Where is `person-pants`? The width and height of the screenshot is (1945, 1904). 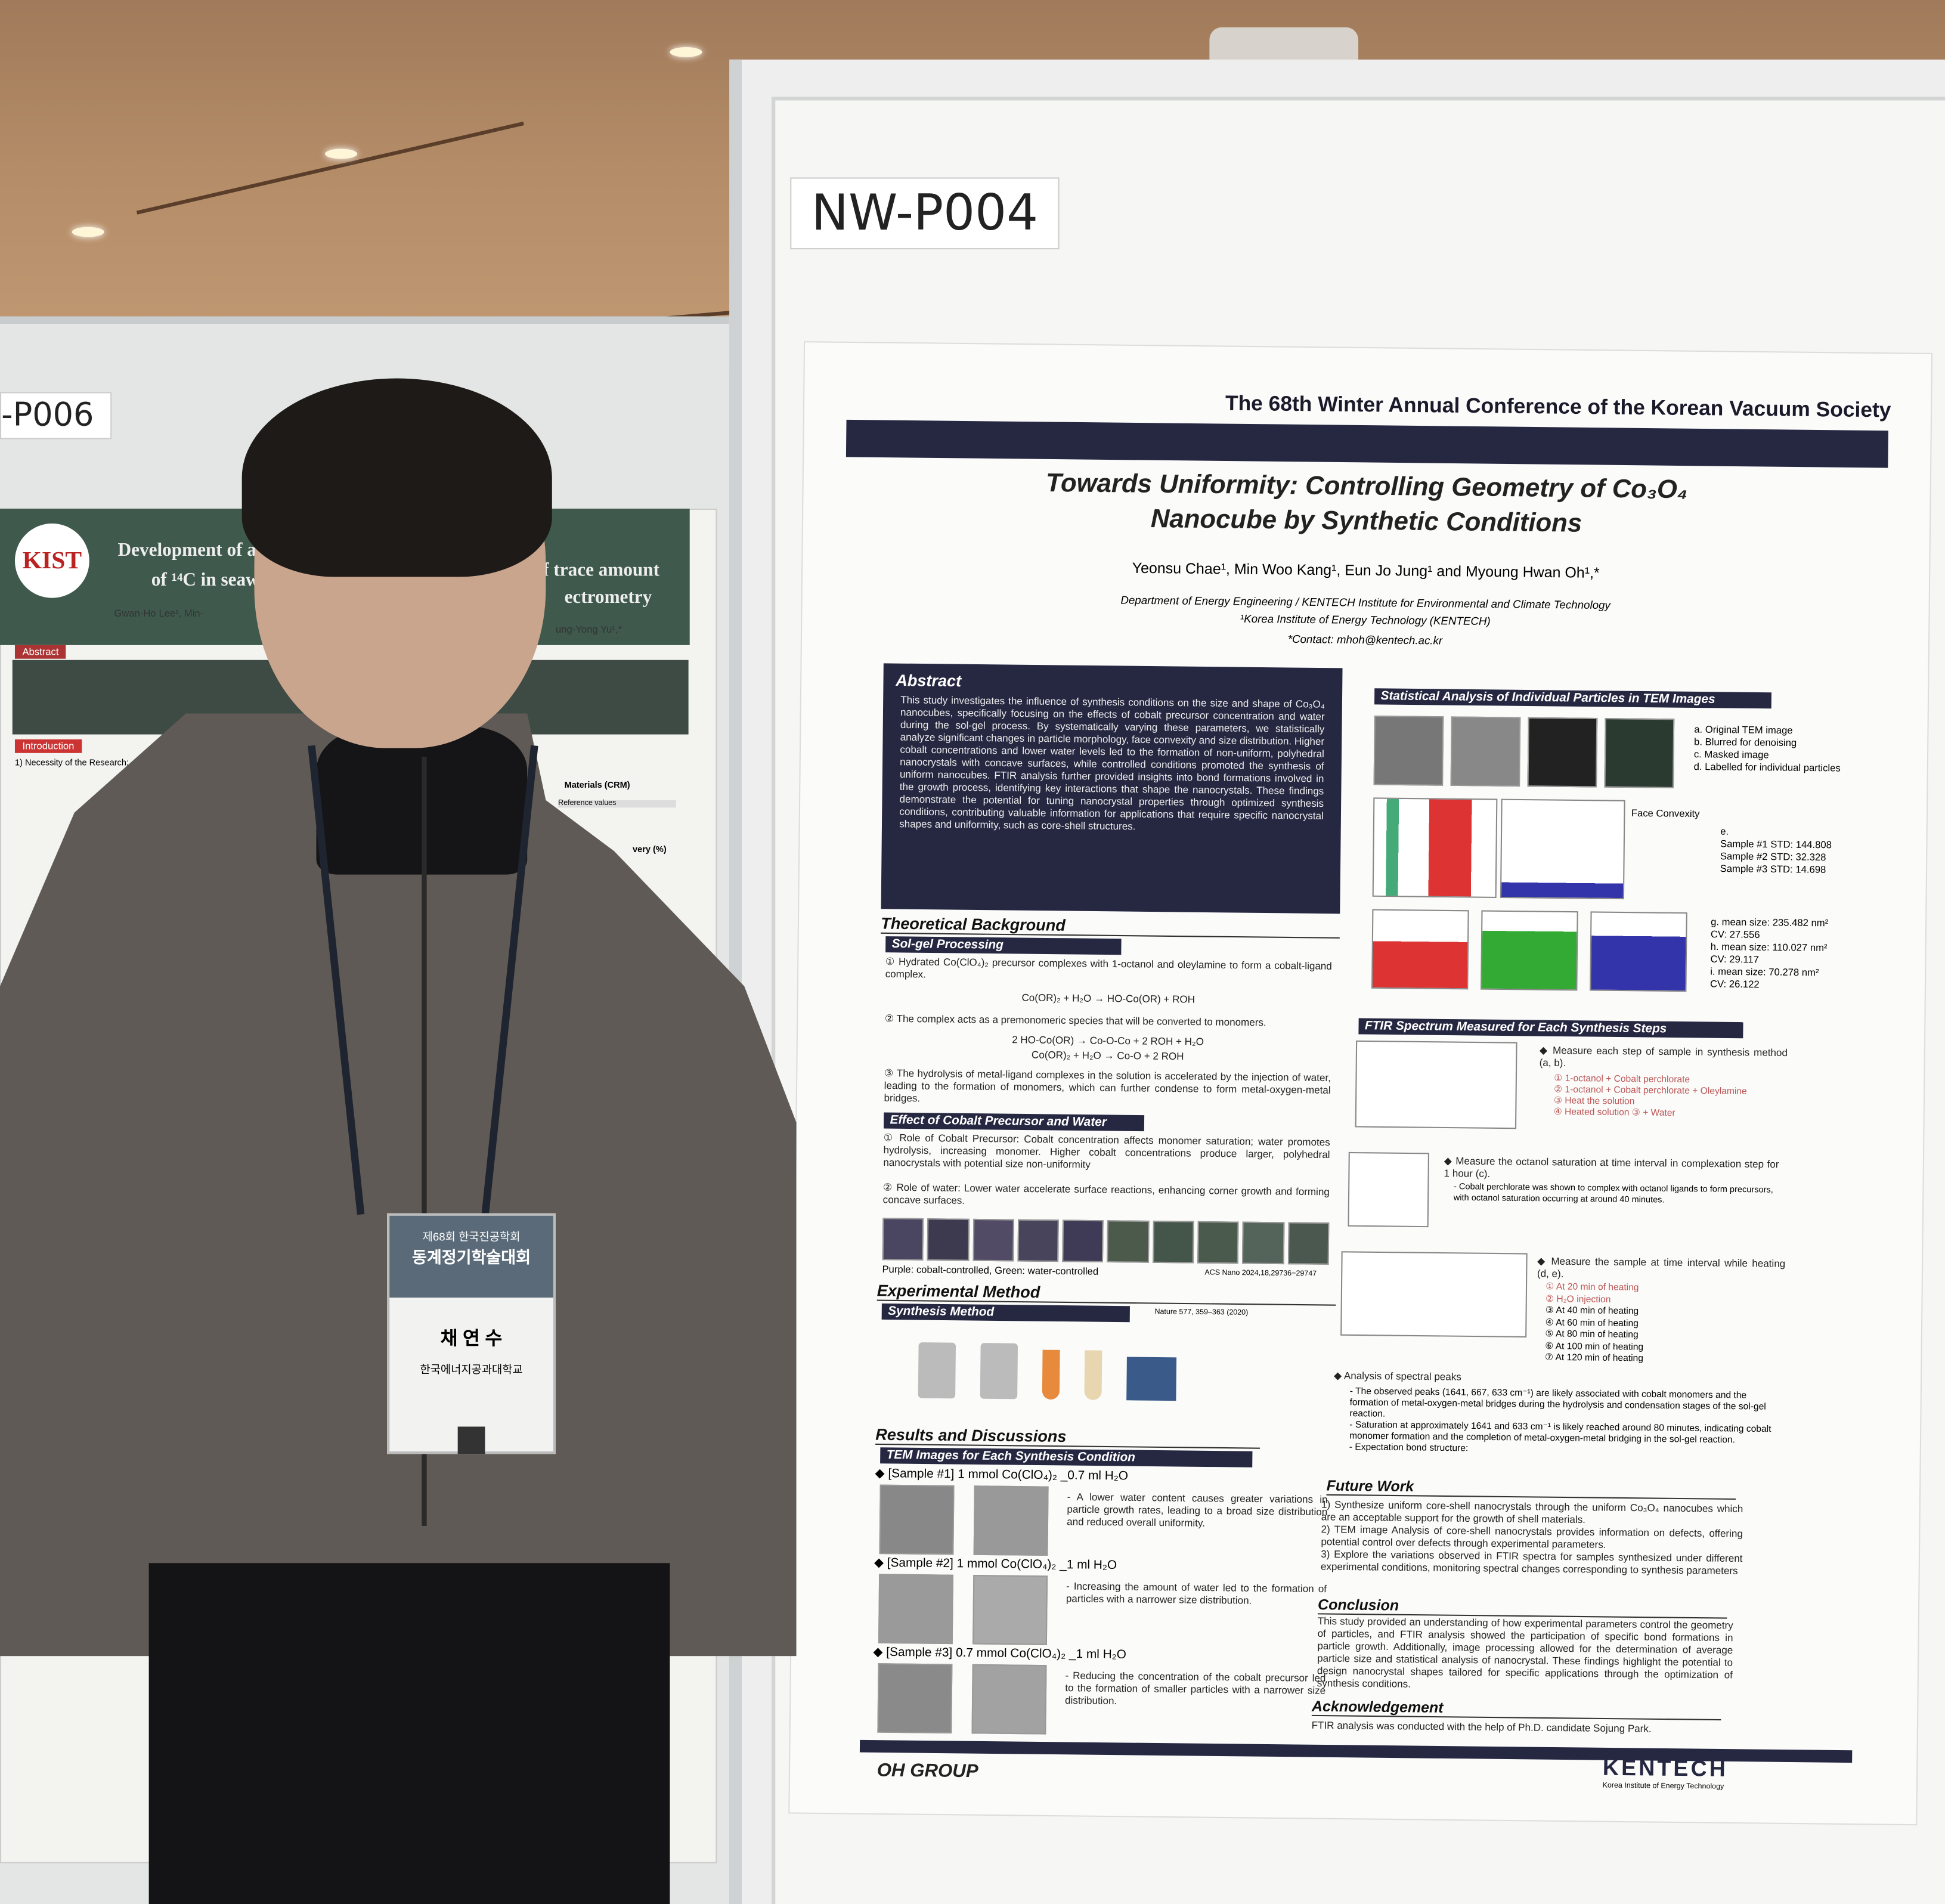 person-pants is located at coordinates (409, 1733).